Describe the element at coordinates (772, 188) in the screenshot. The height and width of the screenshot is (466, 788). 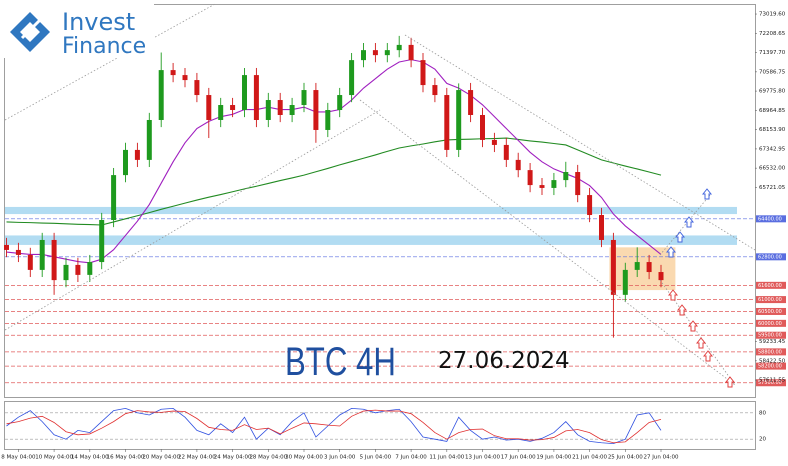
I see `y-tick-label: 65721.05` at that location.